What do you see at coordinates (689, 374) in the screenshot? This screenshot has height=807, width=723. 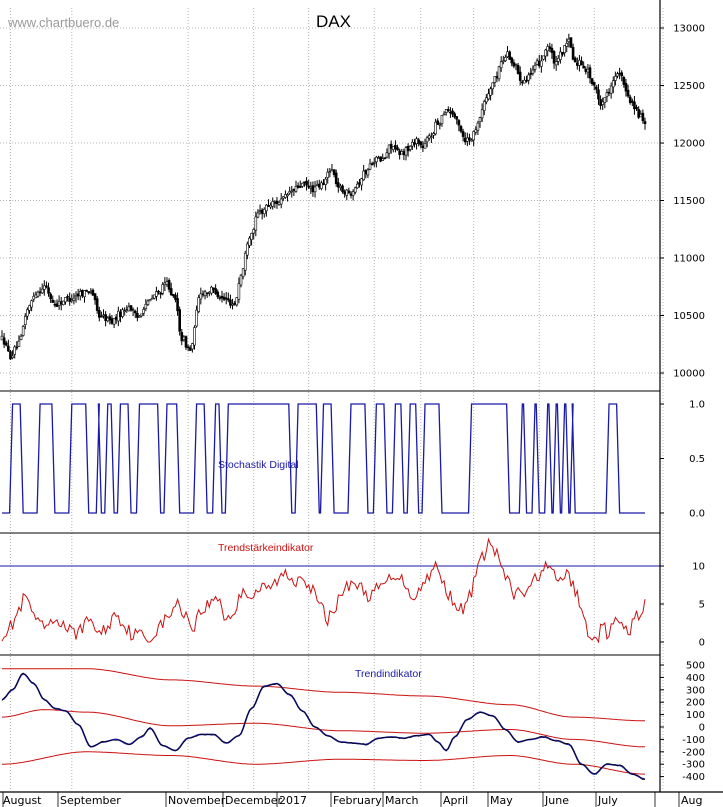 I see `axis-tick-label: 10000` at bounding box center [689, 374].